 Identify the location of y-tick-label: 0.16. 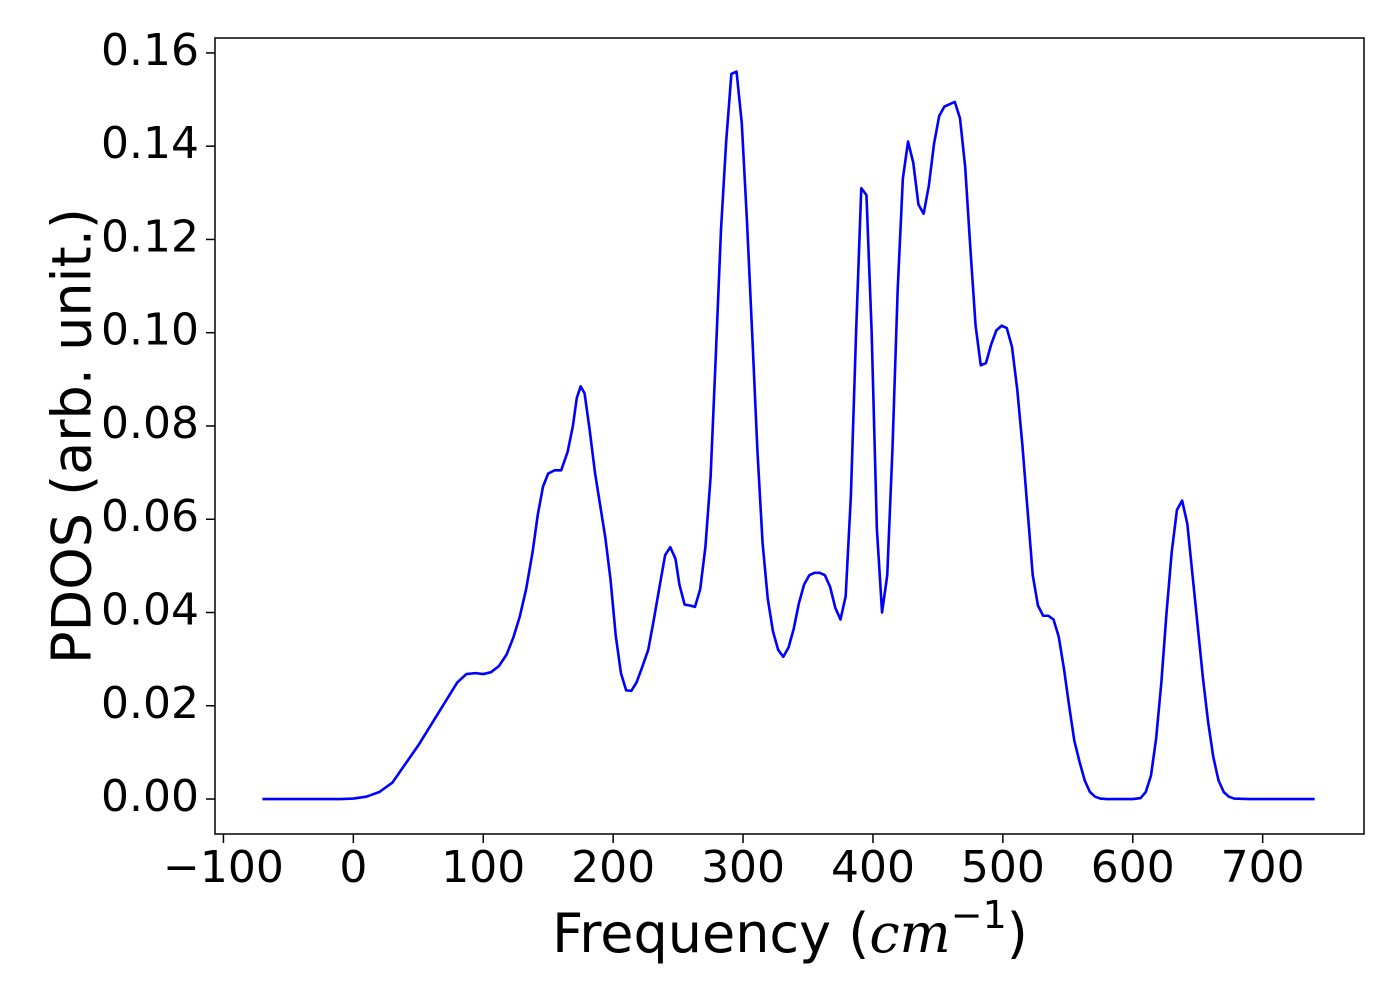
(150, 50).